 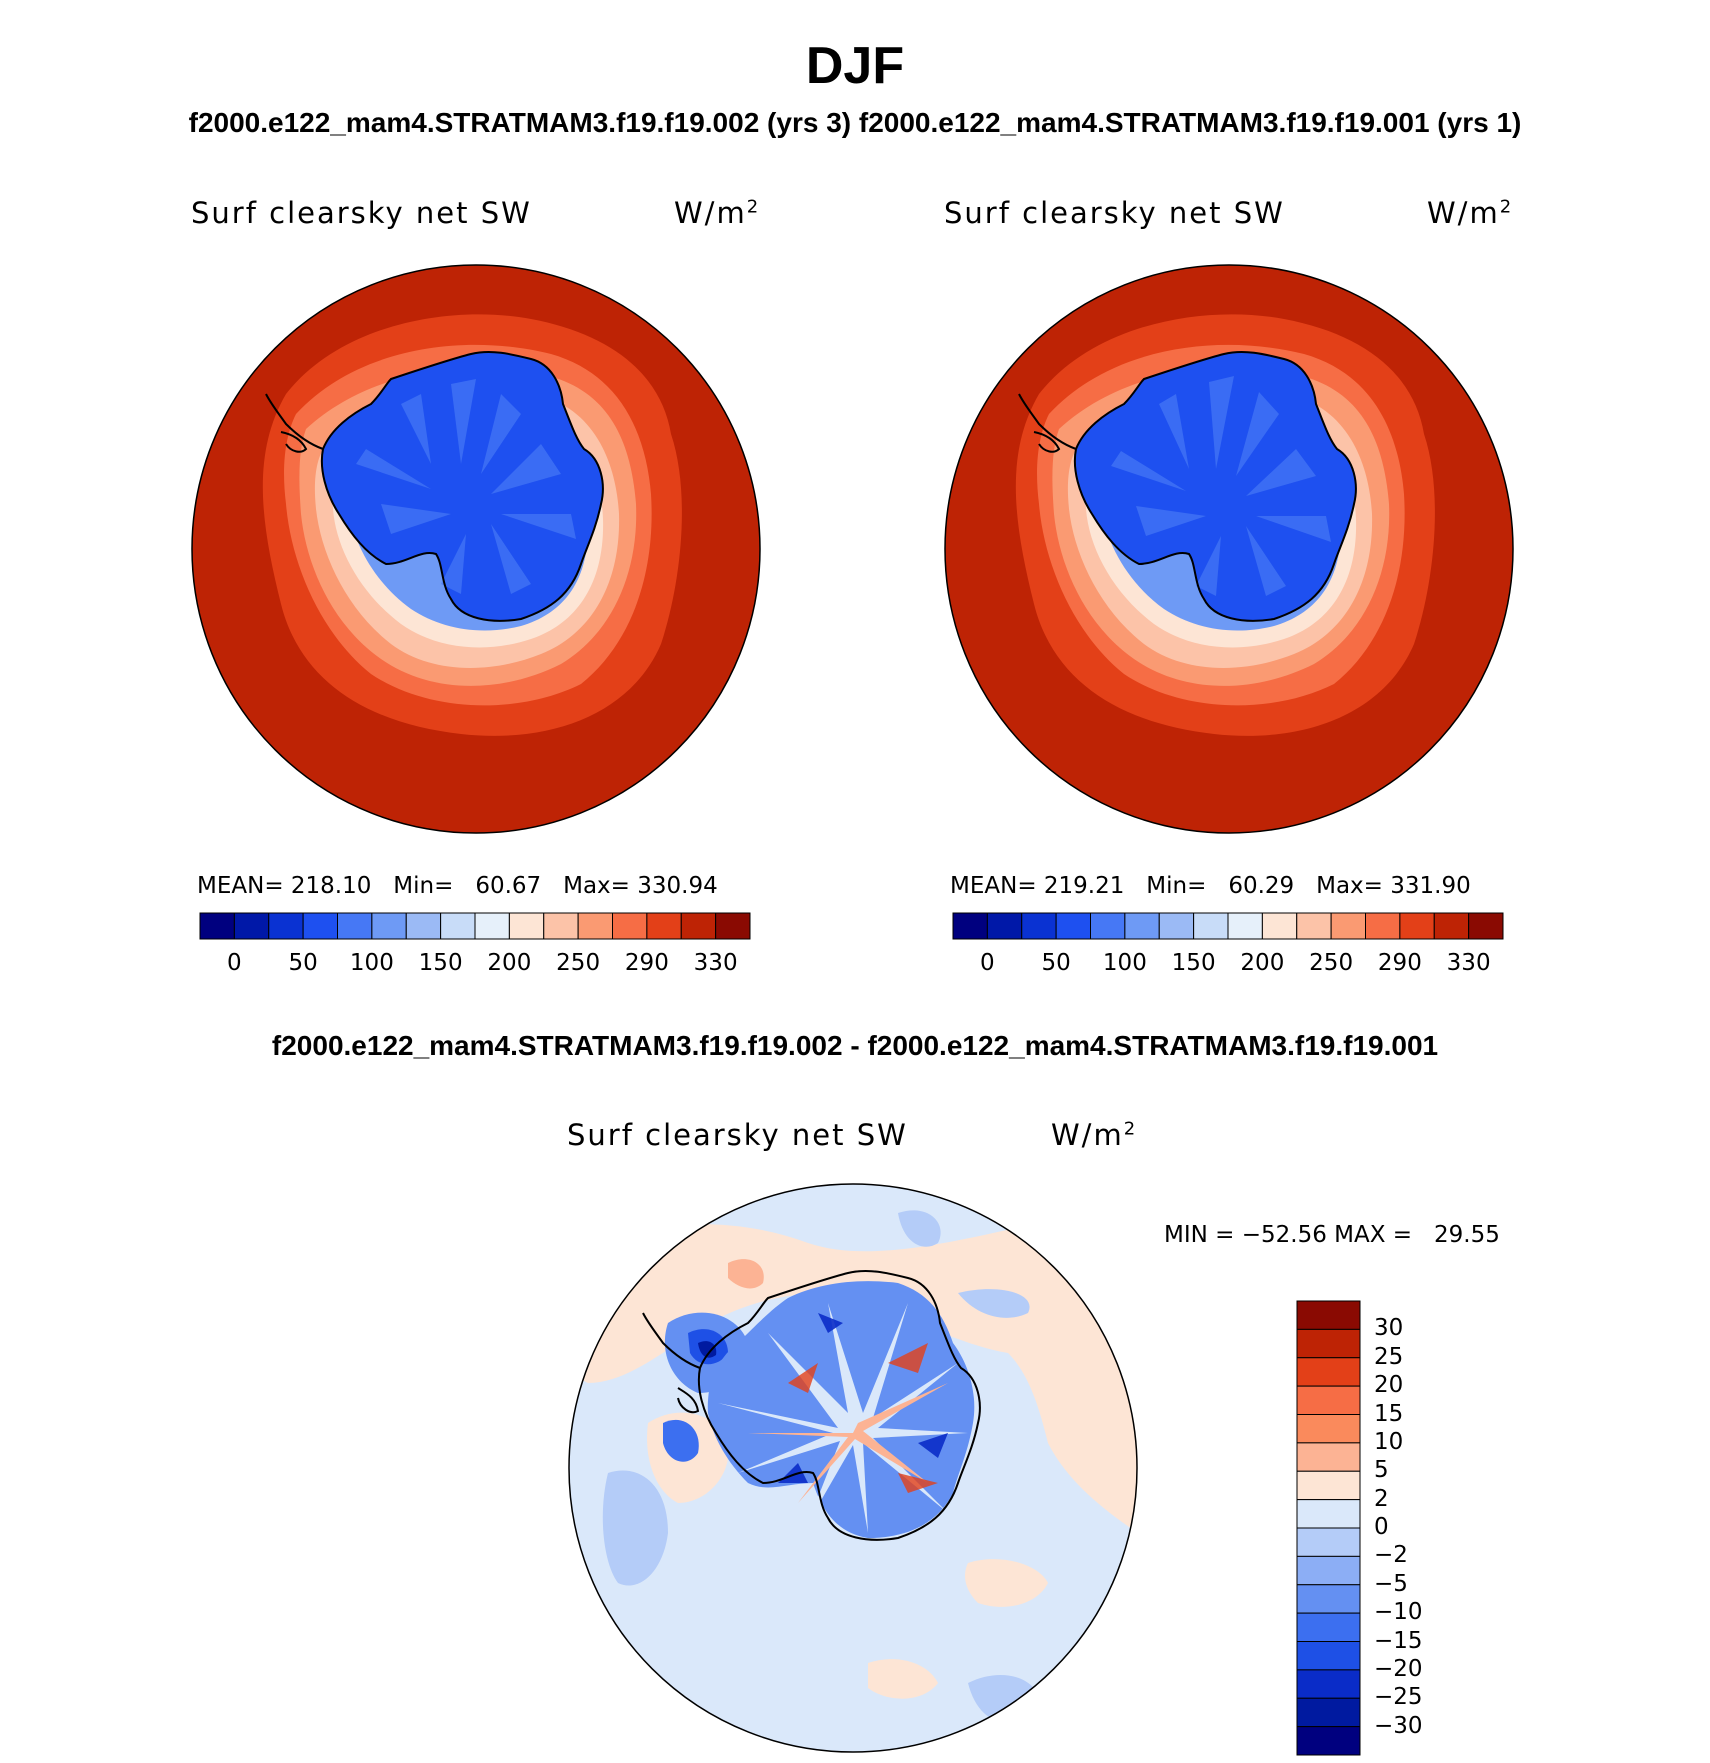 I want to click on panel2-units: W/m2, so click(x=1470, y=213).